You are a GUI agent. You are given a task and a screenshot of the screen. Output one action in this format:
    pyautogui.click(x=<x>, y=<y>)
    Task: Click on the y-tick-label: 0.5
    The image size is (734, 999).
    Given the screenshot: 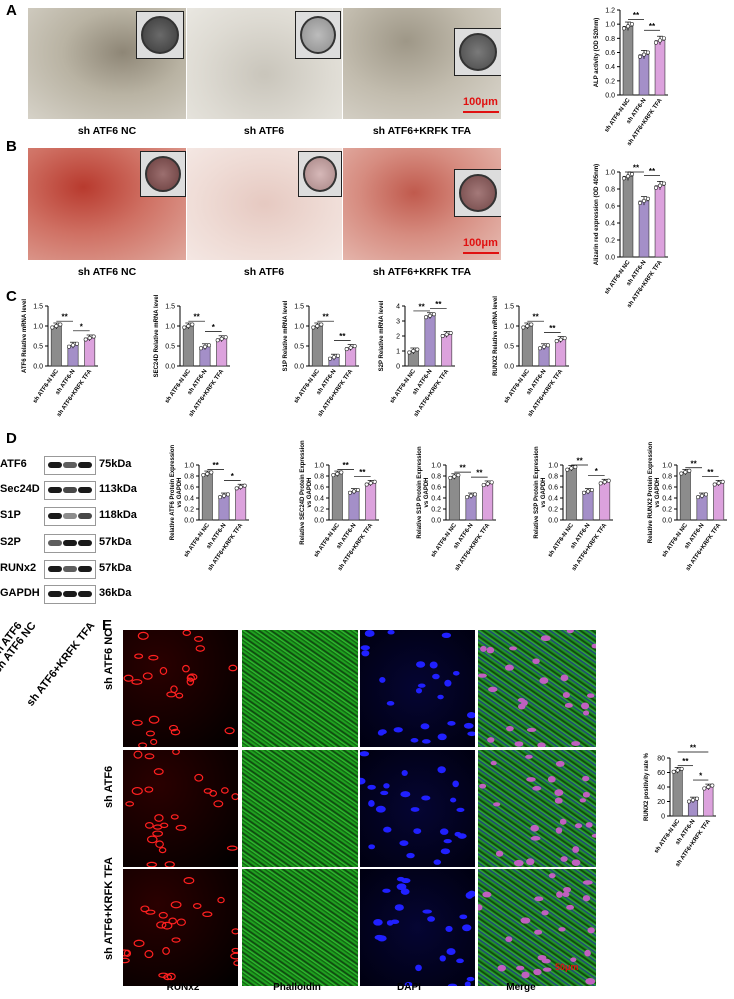 What is the action you would take?
    pyautogui.click(x=38, y=347)
    